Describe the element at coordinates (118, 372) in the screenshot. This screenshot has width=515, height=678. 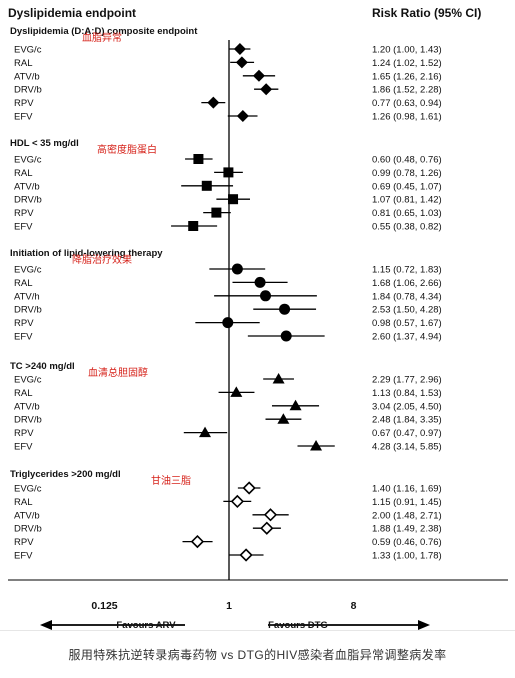
I see `group-annotation: 血清总胆固醇` at that location.